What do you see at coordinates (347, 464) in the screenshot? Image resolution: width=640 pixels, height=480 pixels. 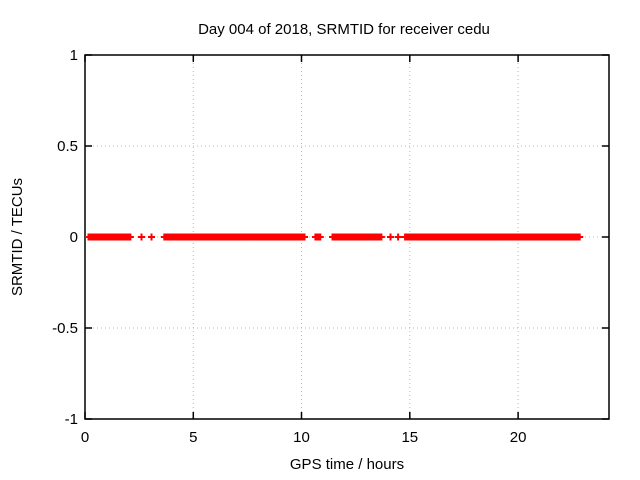 I see `x-axis-label: GPS time / hours` at bounding box center [347, 464].